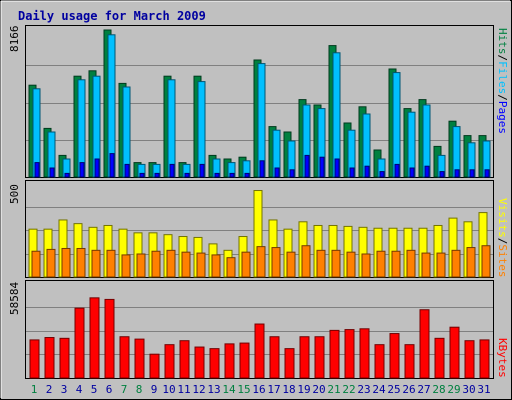 The image size is (512, 400). Describe the element at coordinates (64, 389) in the screenshot. I see `day-label-3: 3` at that location.